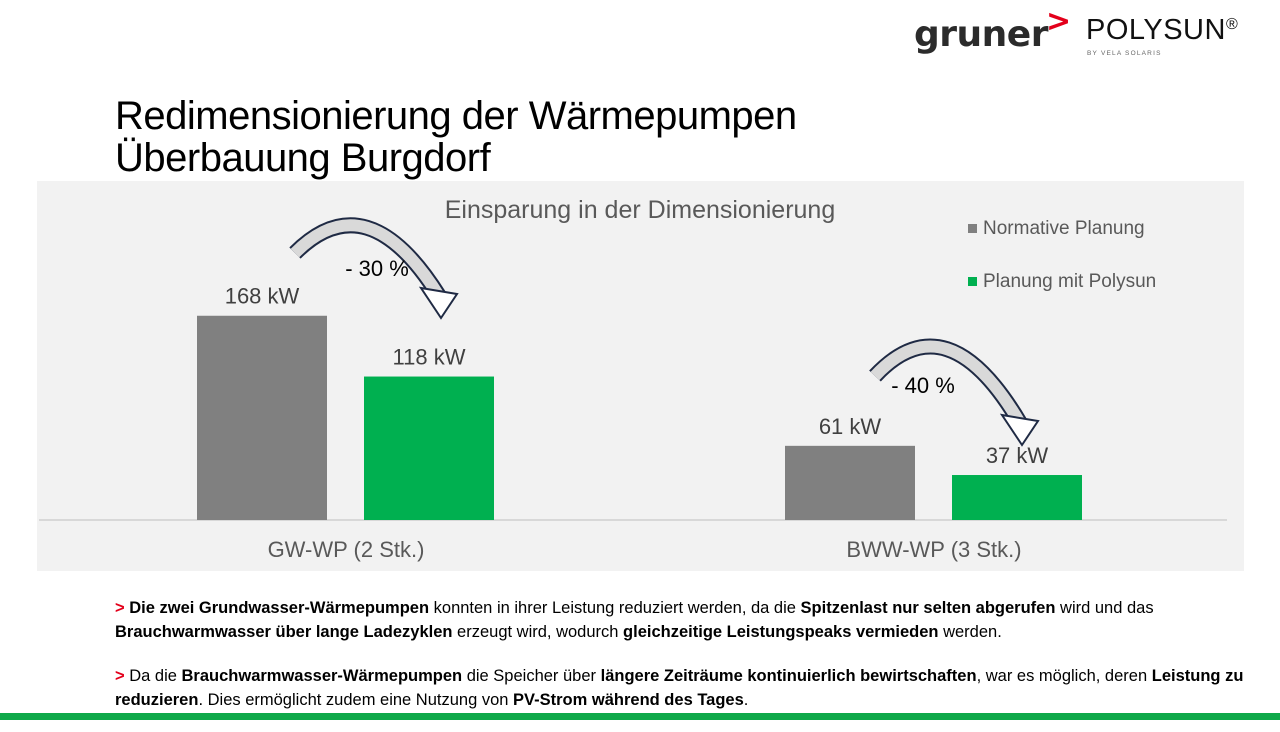 The image size is (1280, 732). What do you see at coordinates (928, 608) in the screenshot?
I see `p1-segment: Spitzenlast nur selten abgerufen` at bounding box center [928, 608].